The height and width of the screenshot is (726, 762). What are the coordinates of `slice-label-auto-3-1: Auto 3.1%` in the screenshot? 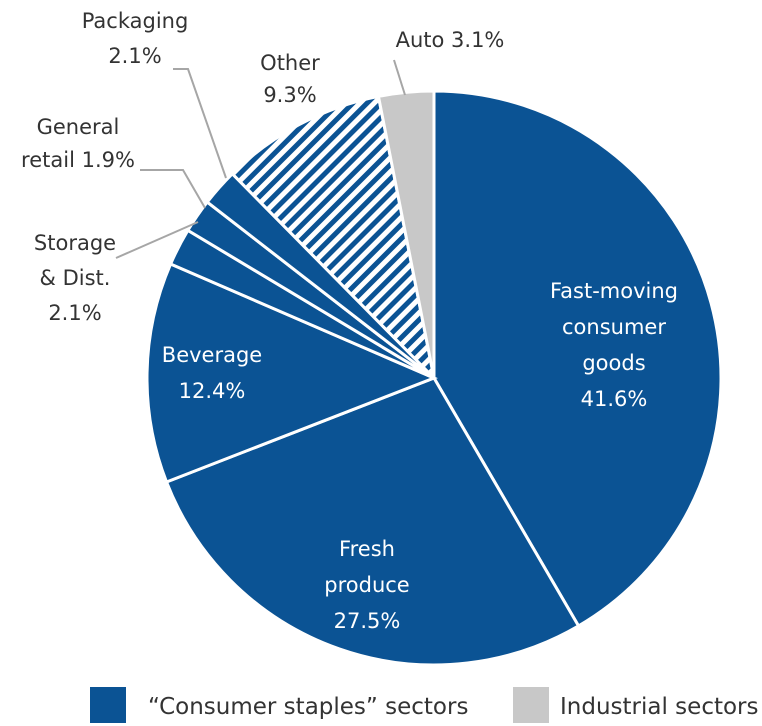 It's located at (450, 40).